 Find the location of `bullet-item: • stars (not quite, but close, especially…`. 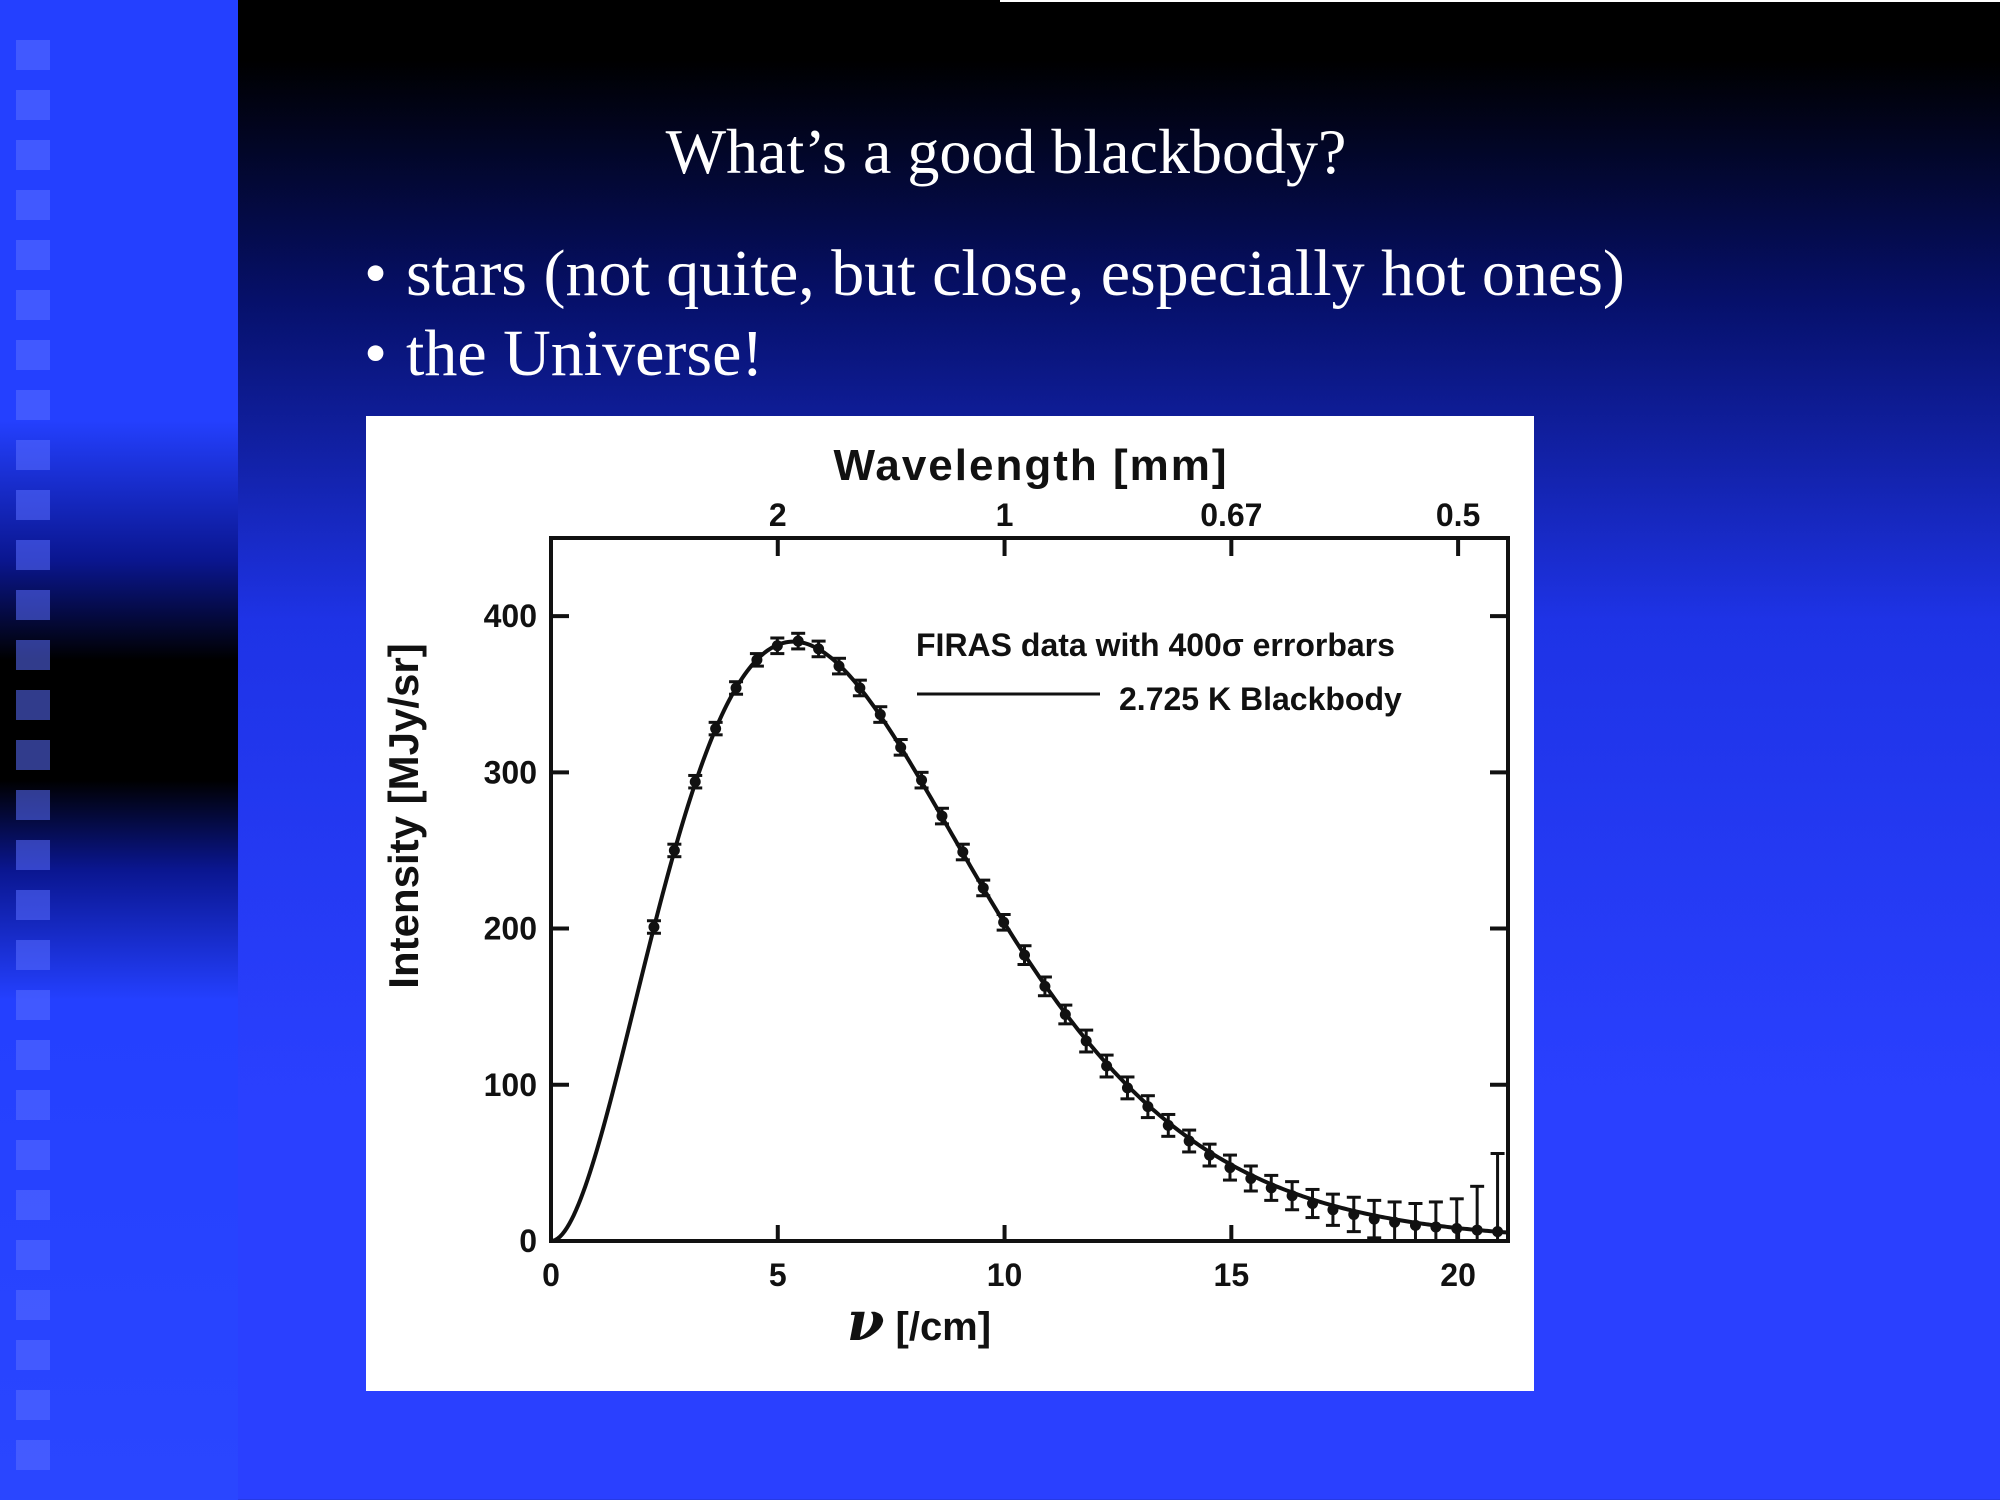

bullet-item: • stars (not quite, but close, especially… is located at coordinates (1164, 274).